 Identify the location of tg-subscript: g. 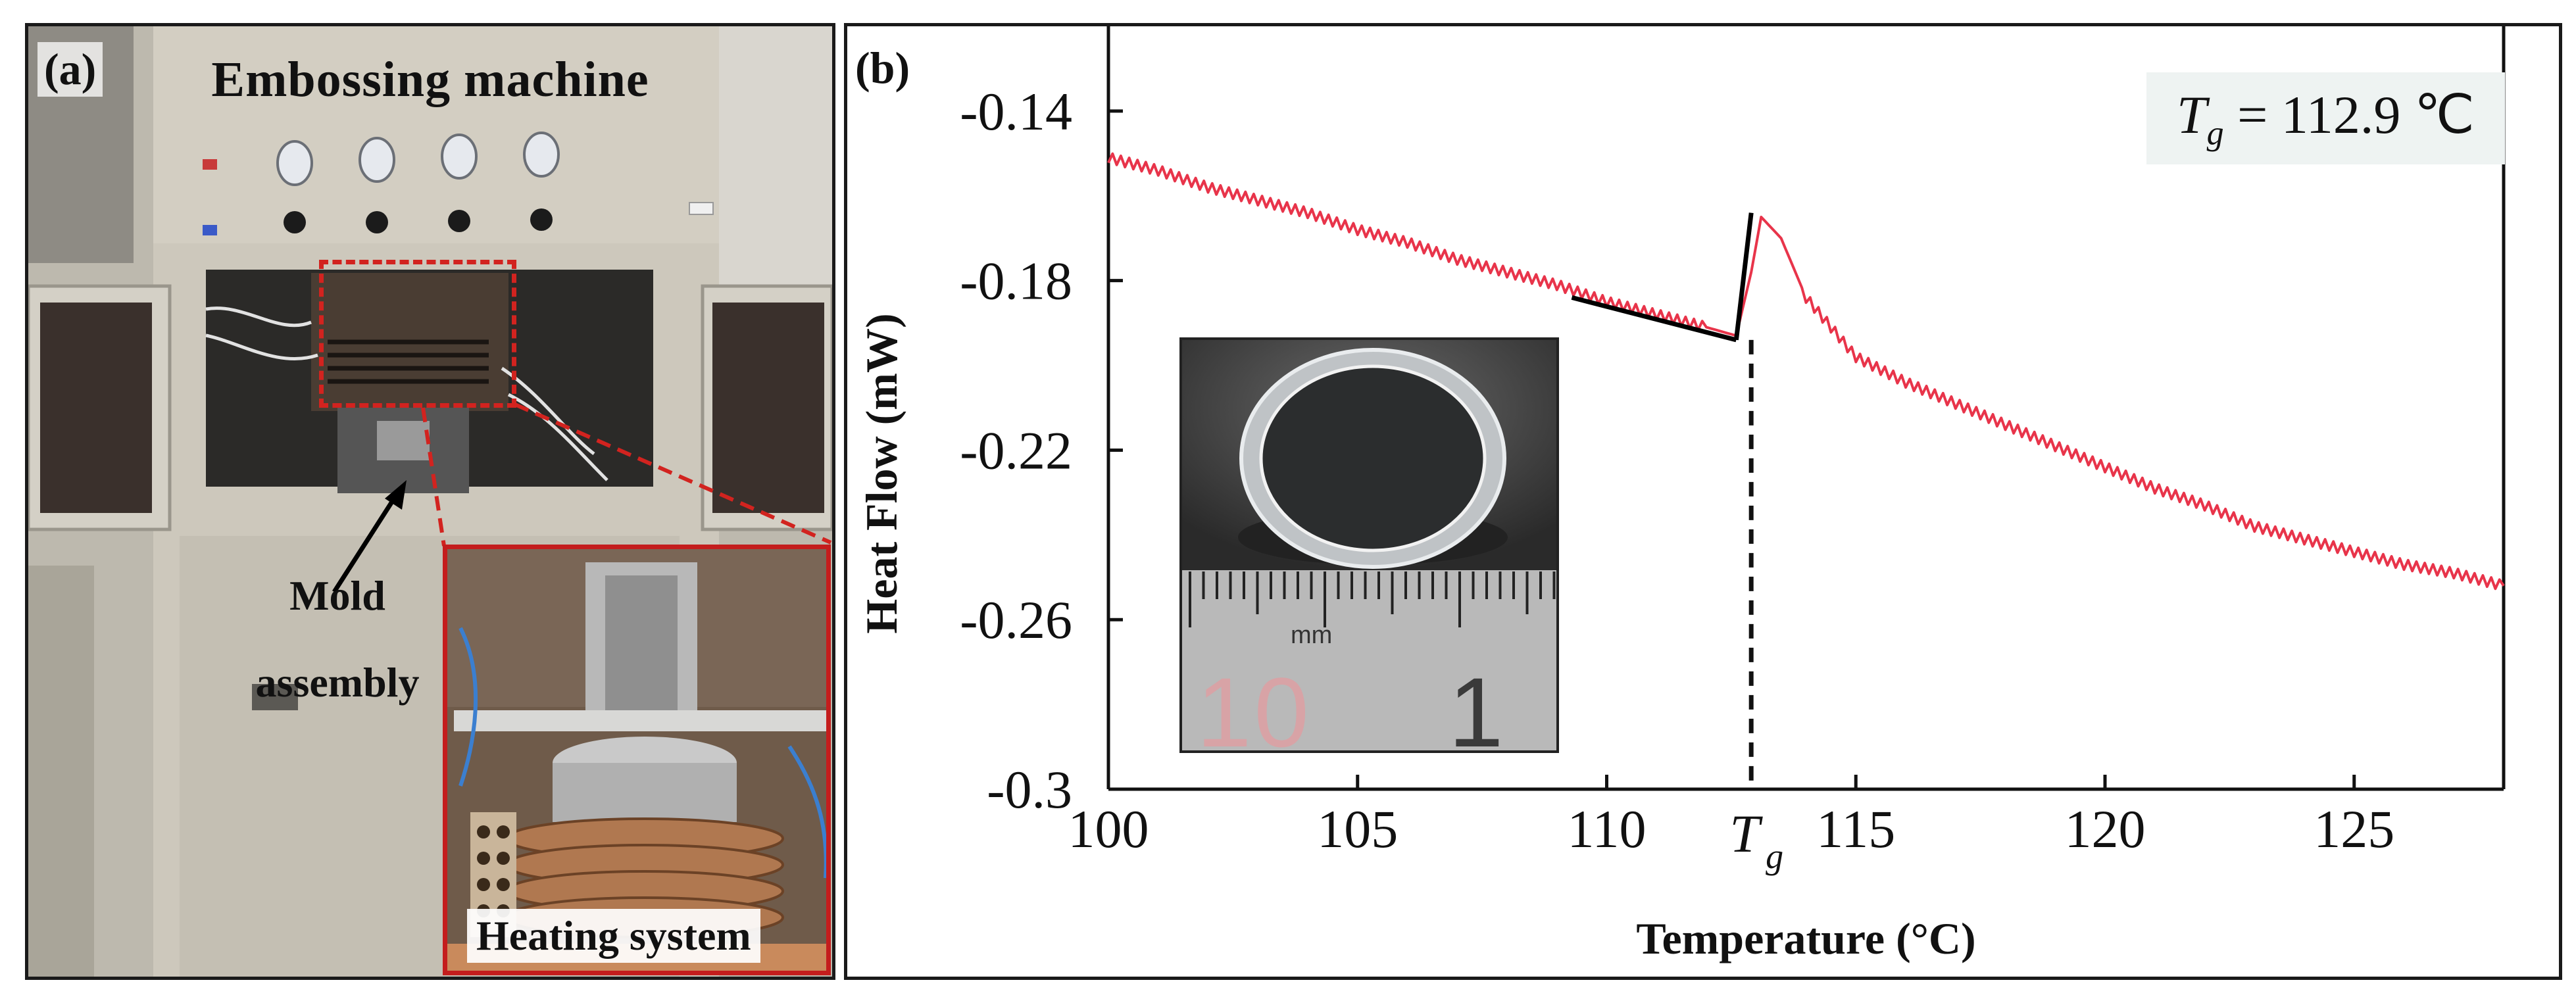
(2215, 133).